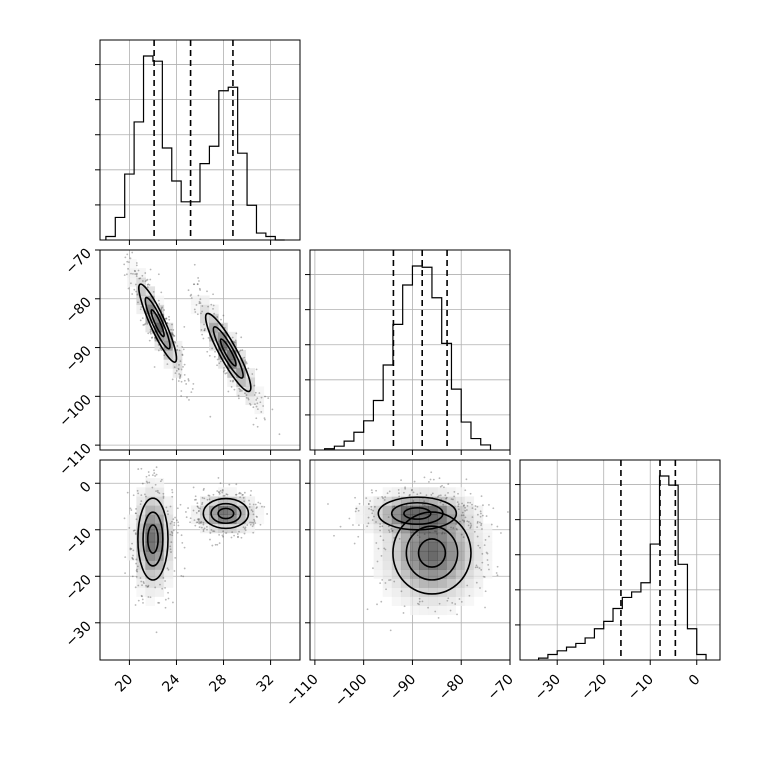 The height and width of the screenshot is (760, 760). Describe the element at coordinates (218, 684) in the screenshot. I see `x-tick-label: 28` at that location.